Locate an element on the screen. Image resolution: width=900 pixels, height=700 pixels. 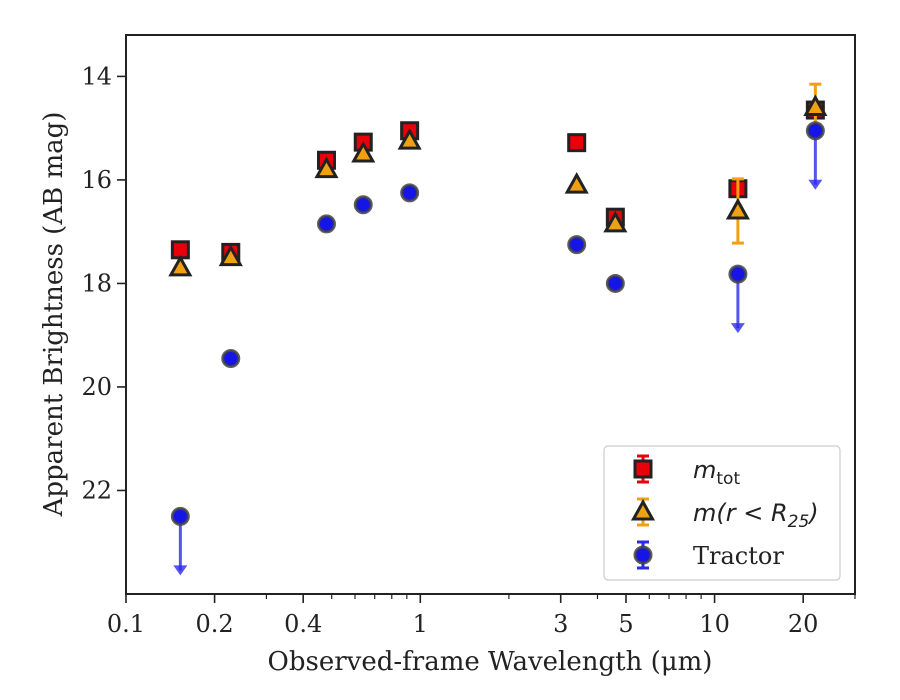
y-tick-label: 16 is located at coordinates (96, 180).